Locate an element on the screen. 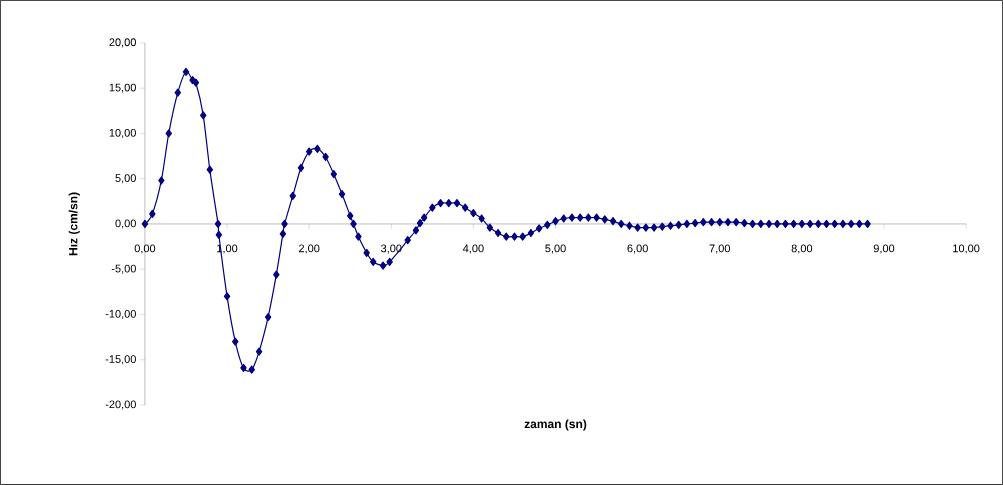 Image resolution: width=1003 pixels, height=485 pixels. y-tick-label: -10,00 is located at coordinates (120, 314).